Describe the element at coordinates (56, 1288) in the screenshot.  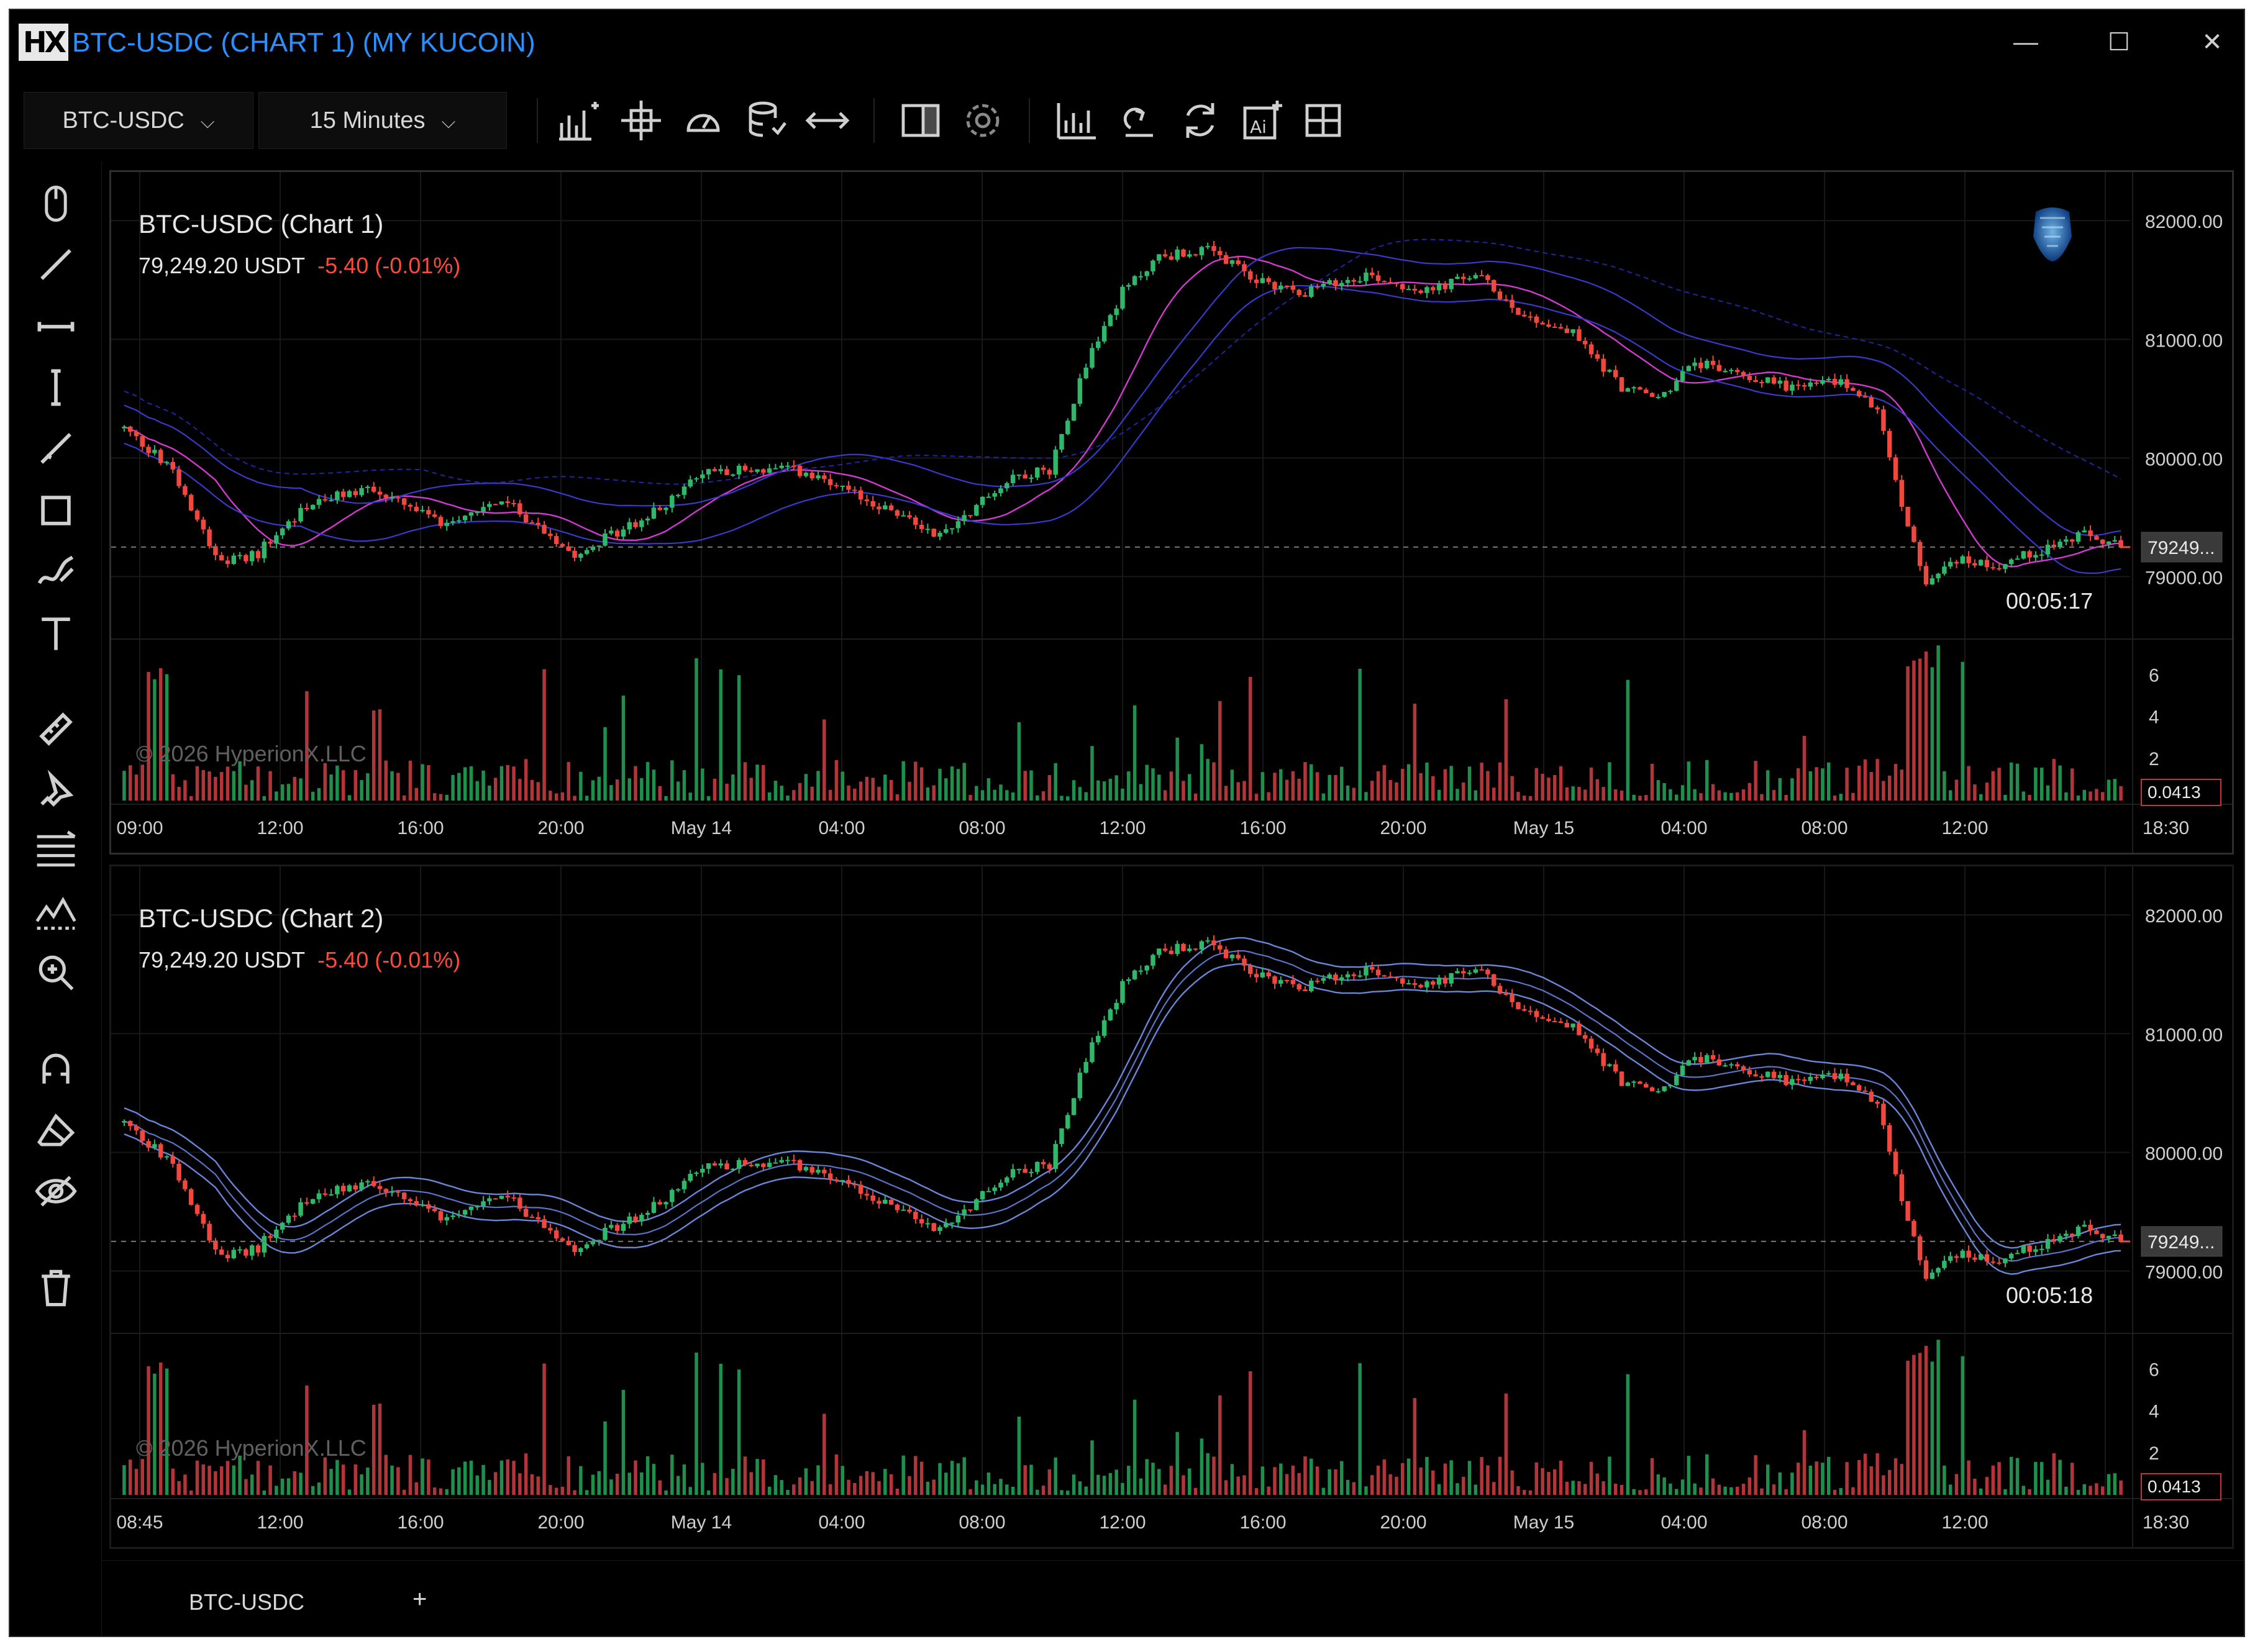
I see `trash-icon` at that location.